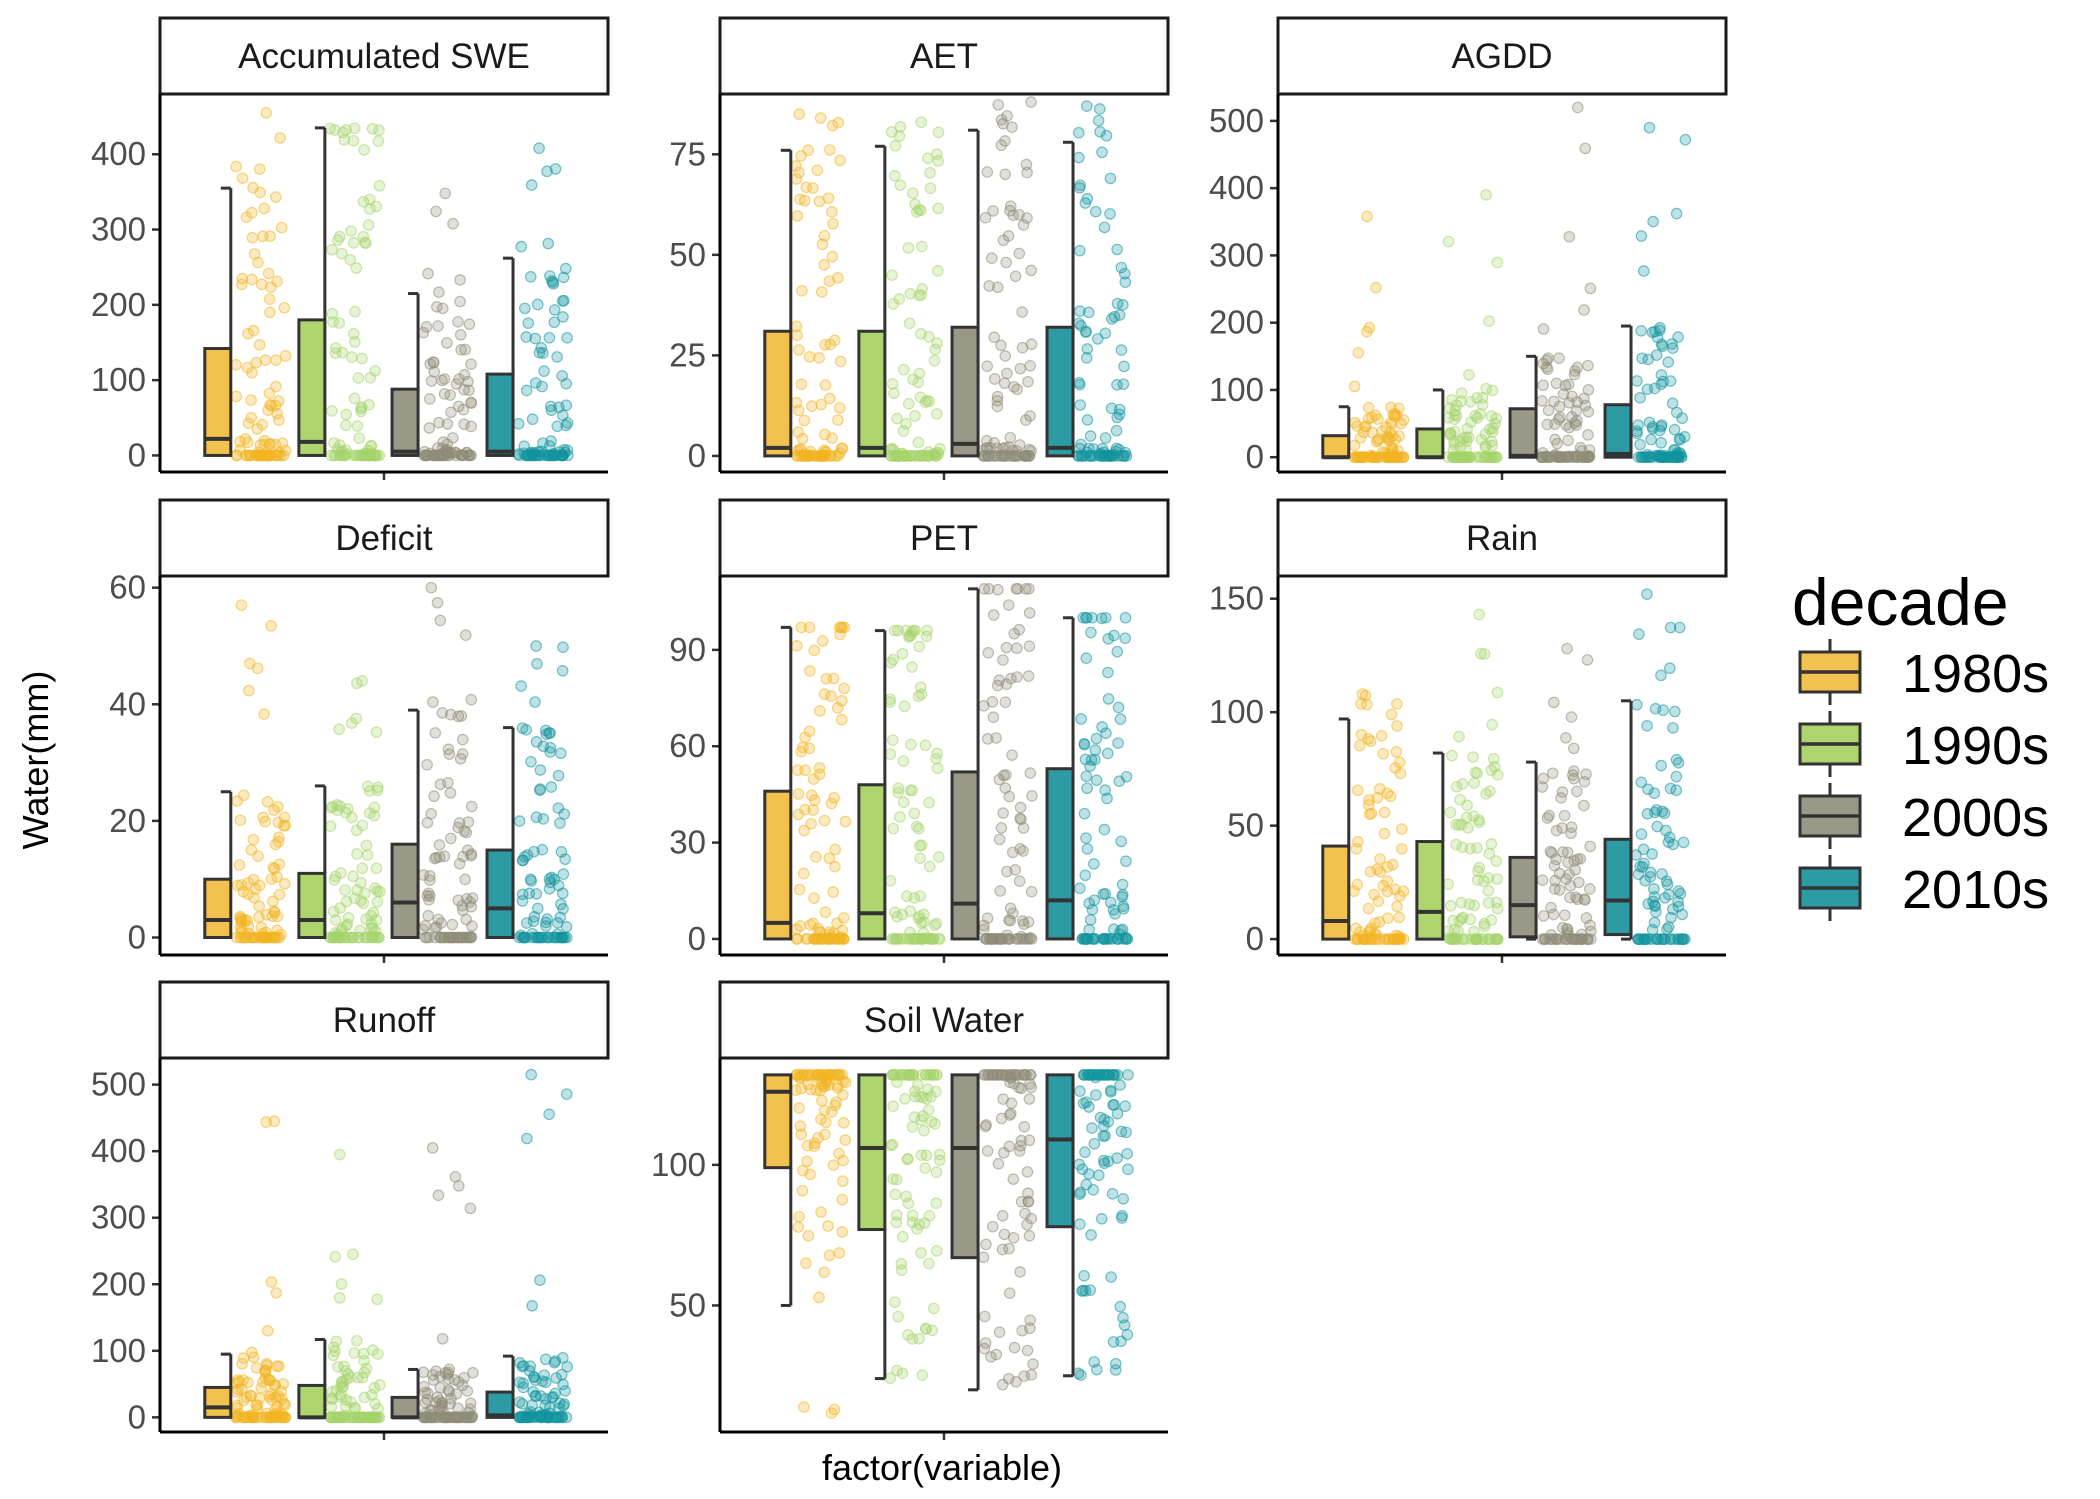  What do you see at coordinates (687, 745) in the screenshot?
I see `y-tick-label: 60` at bounding box center [687, 745].